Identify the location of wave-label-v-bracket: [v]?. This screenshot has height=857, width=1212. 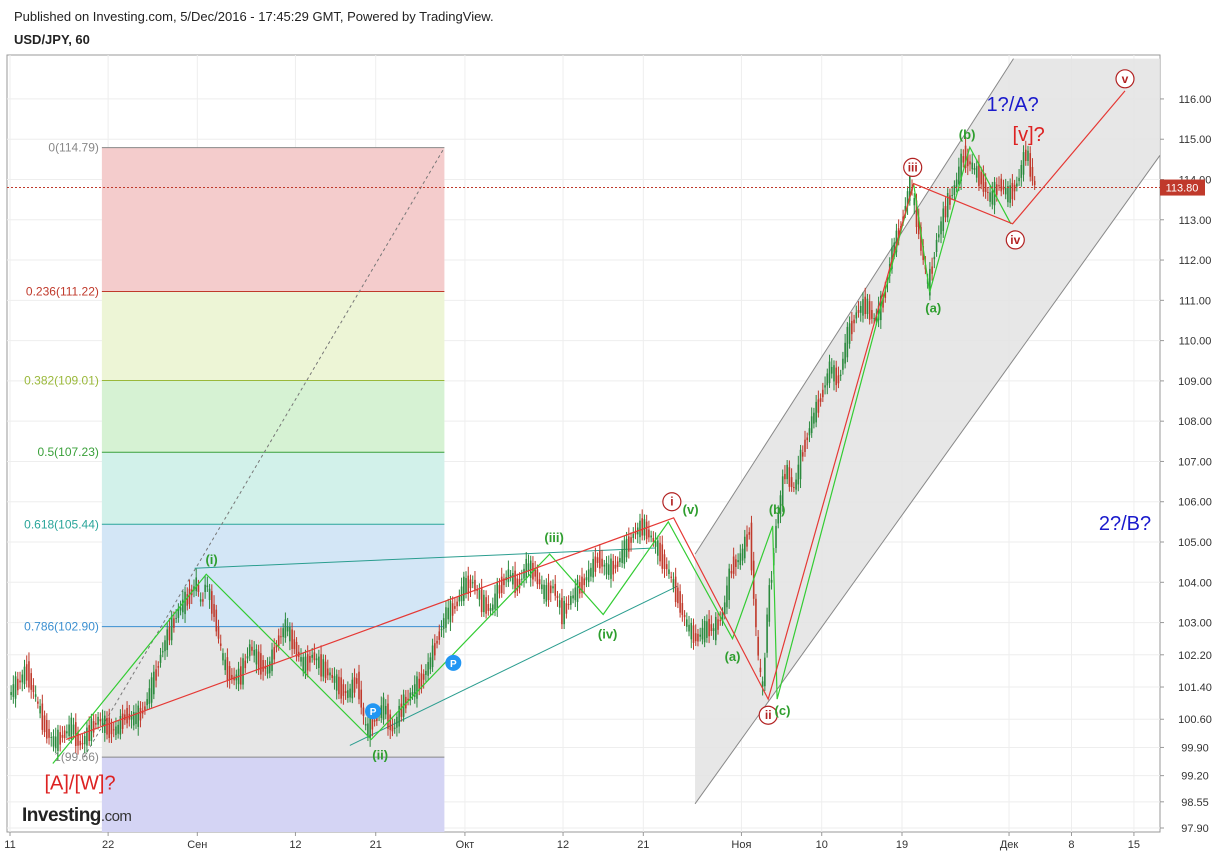
(1029, 135).